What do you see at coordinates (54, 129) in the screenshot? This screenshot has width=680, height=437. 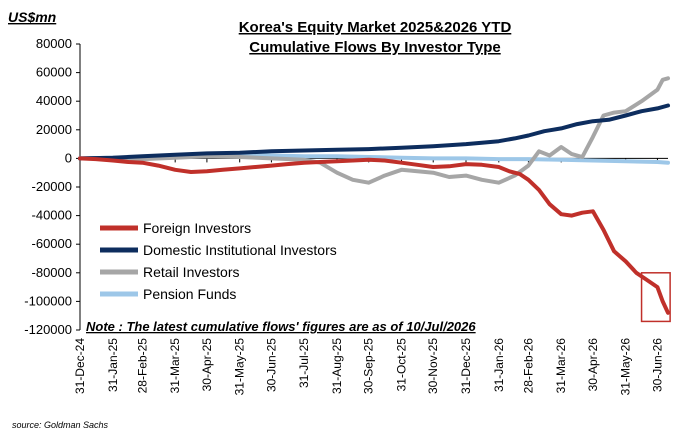 I see `y-tick-label: 20000` at bounding box center [54, 129].